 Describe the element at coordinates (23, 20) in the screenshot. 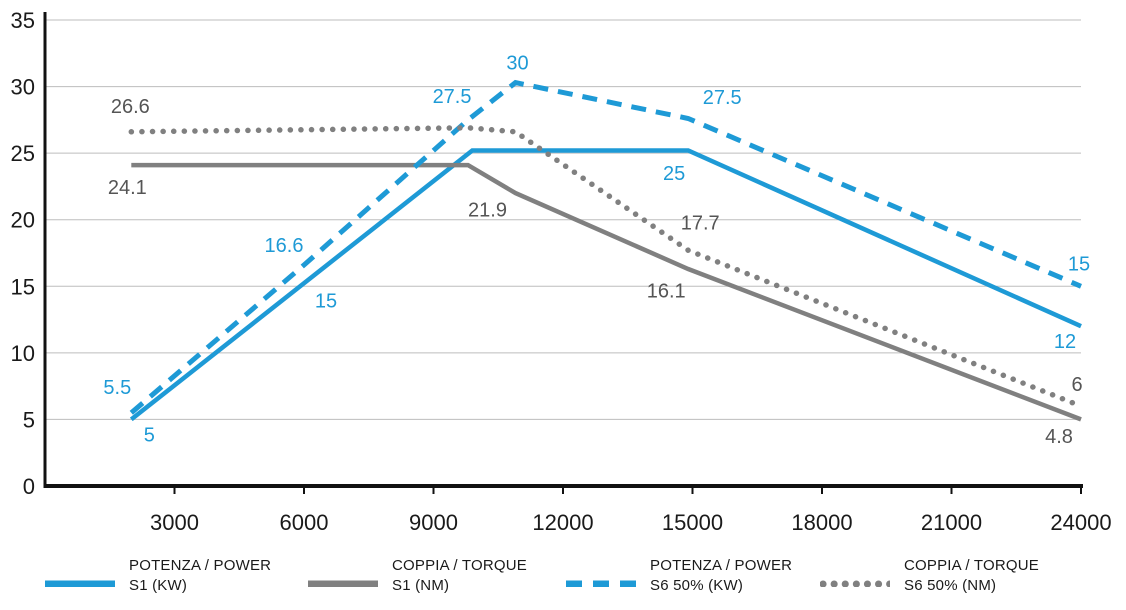

I see `y-tick-label-35: 35` at that location.